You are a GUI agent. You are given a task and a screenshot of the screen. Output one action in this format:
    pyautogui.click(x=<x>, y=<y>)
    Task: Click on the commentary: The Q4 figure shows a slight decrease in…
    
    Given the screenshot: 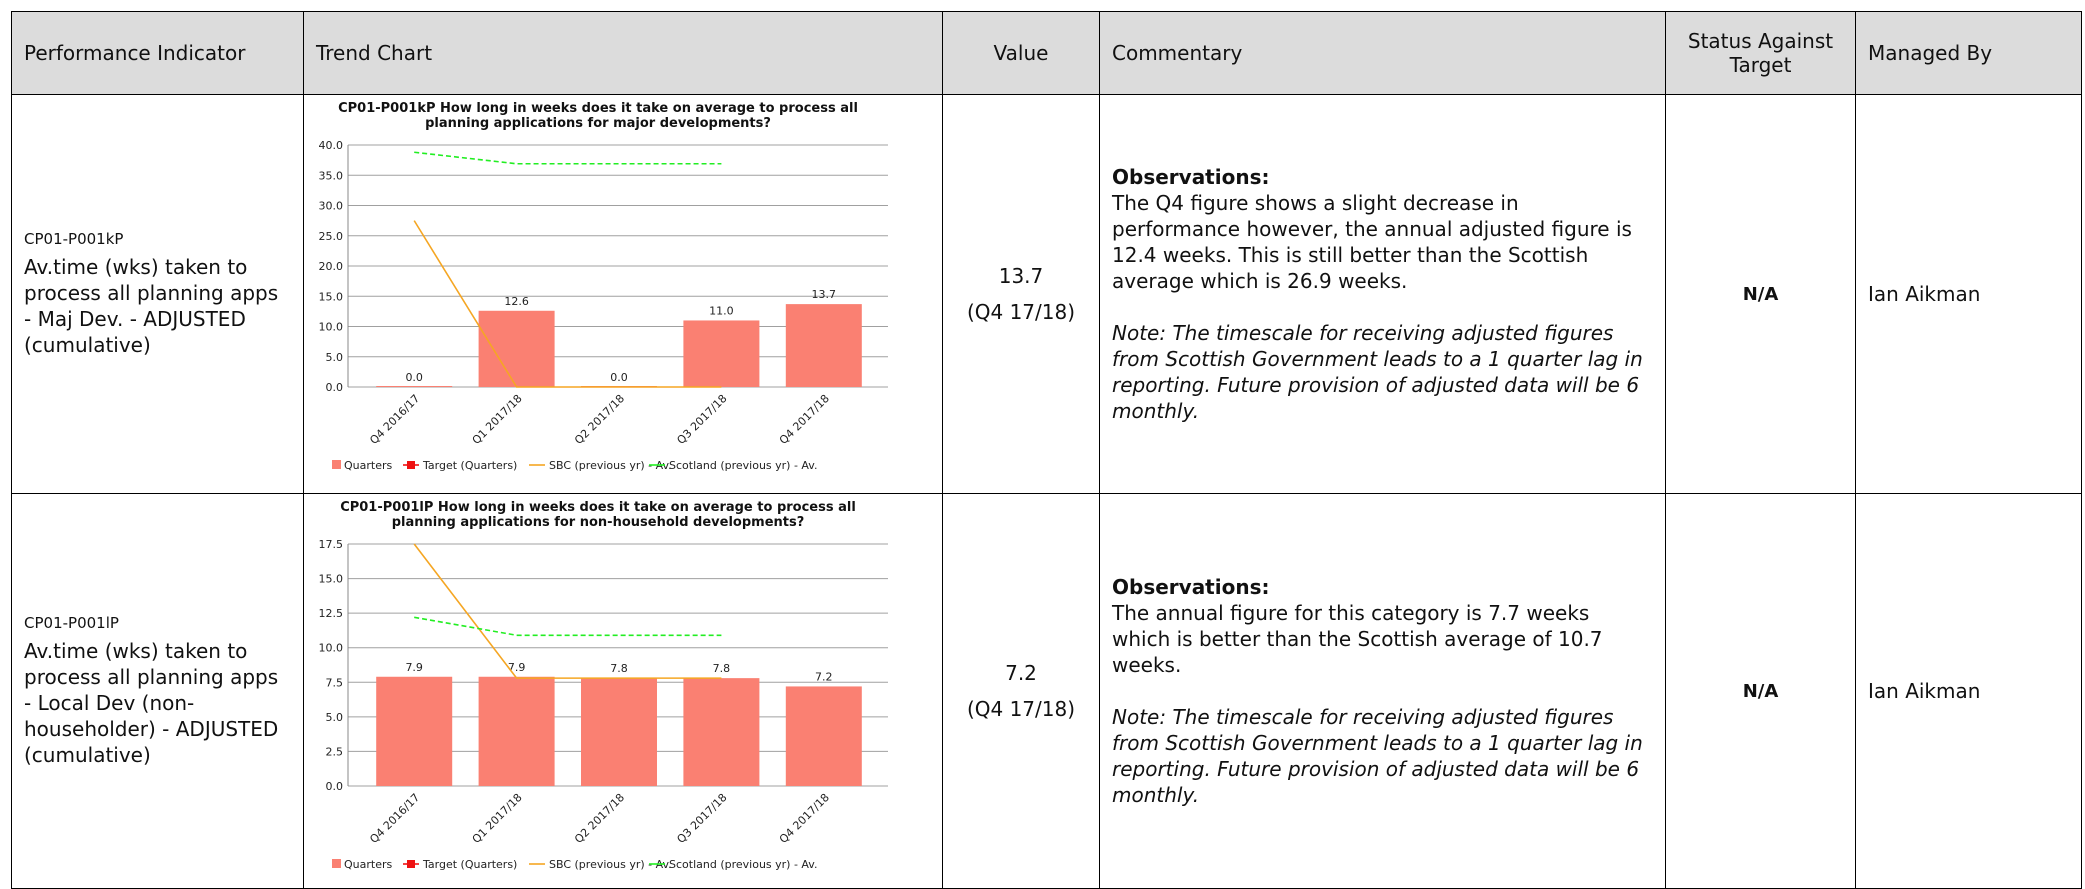 What is the action you would take?
    pyautogui.click(x=1372, y=242)
    